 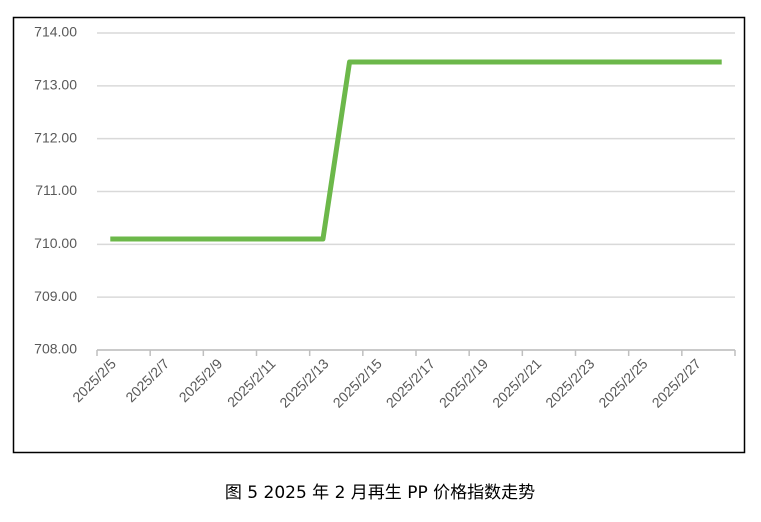 I want to click on y-tick-label: 708.00, so click(x=55, y=349).